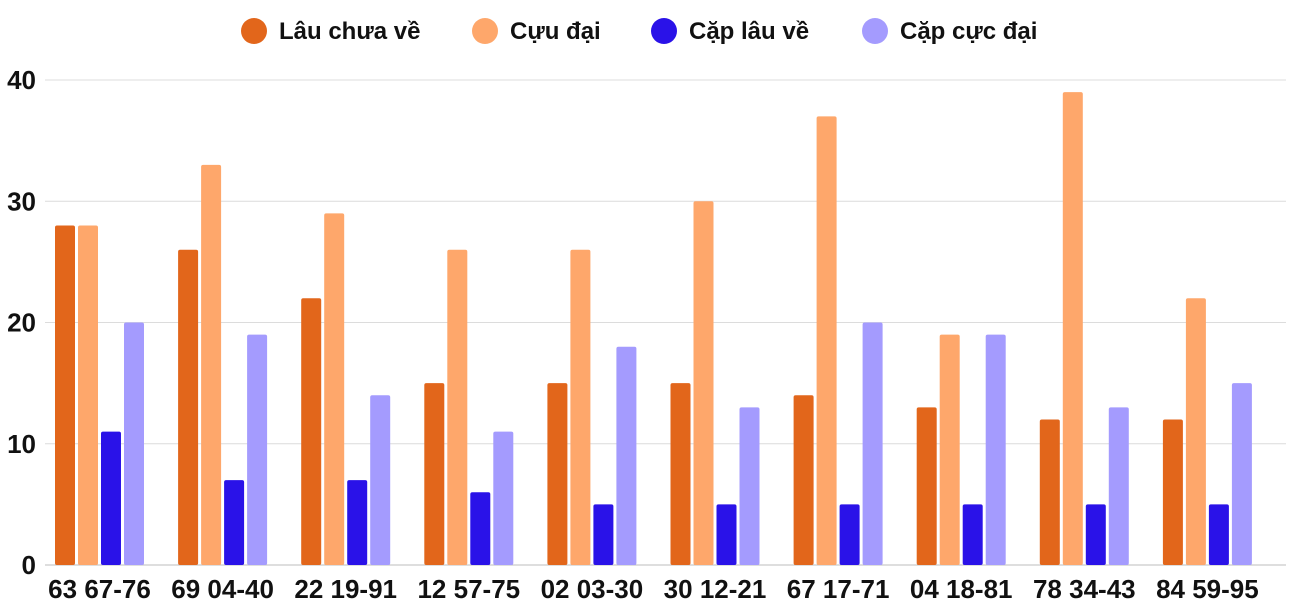 The height and width of the screenshot is (600, 1300). I want to click on x-tick-label: 69 04-40, so click(222, 587).